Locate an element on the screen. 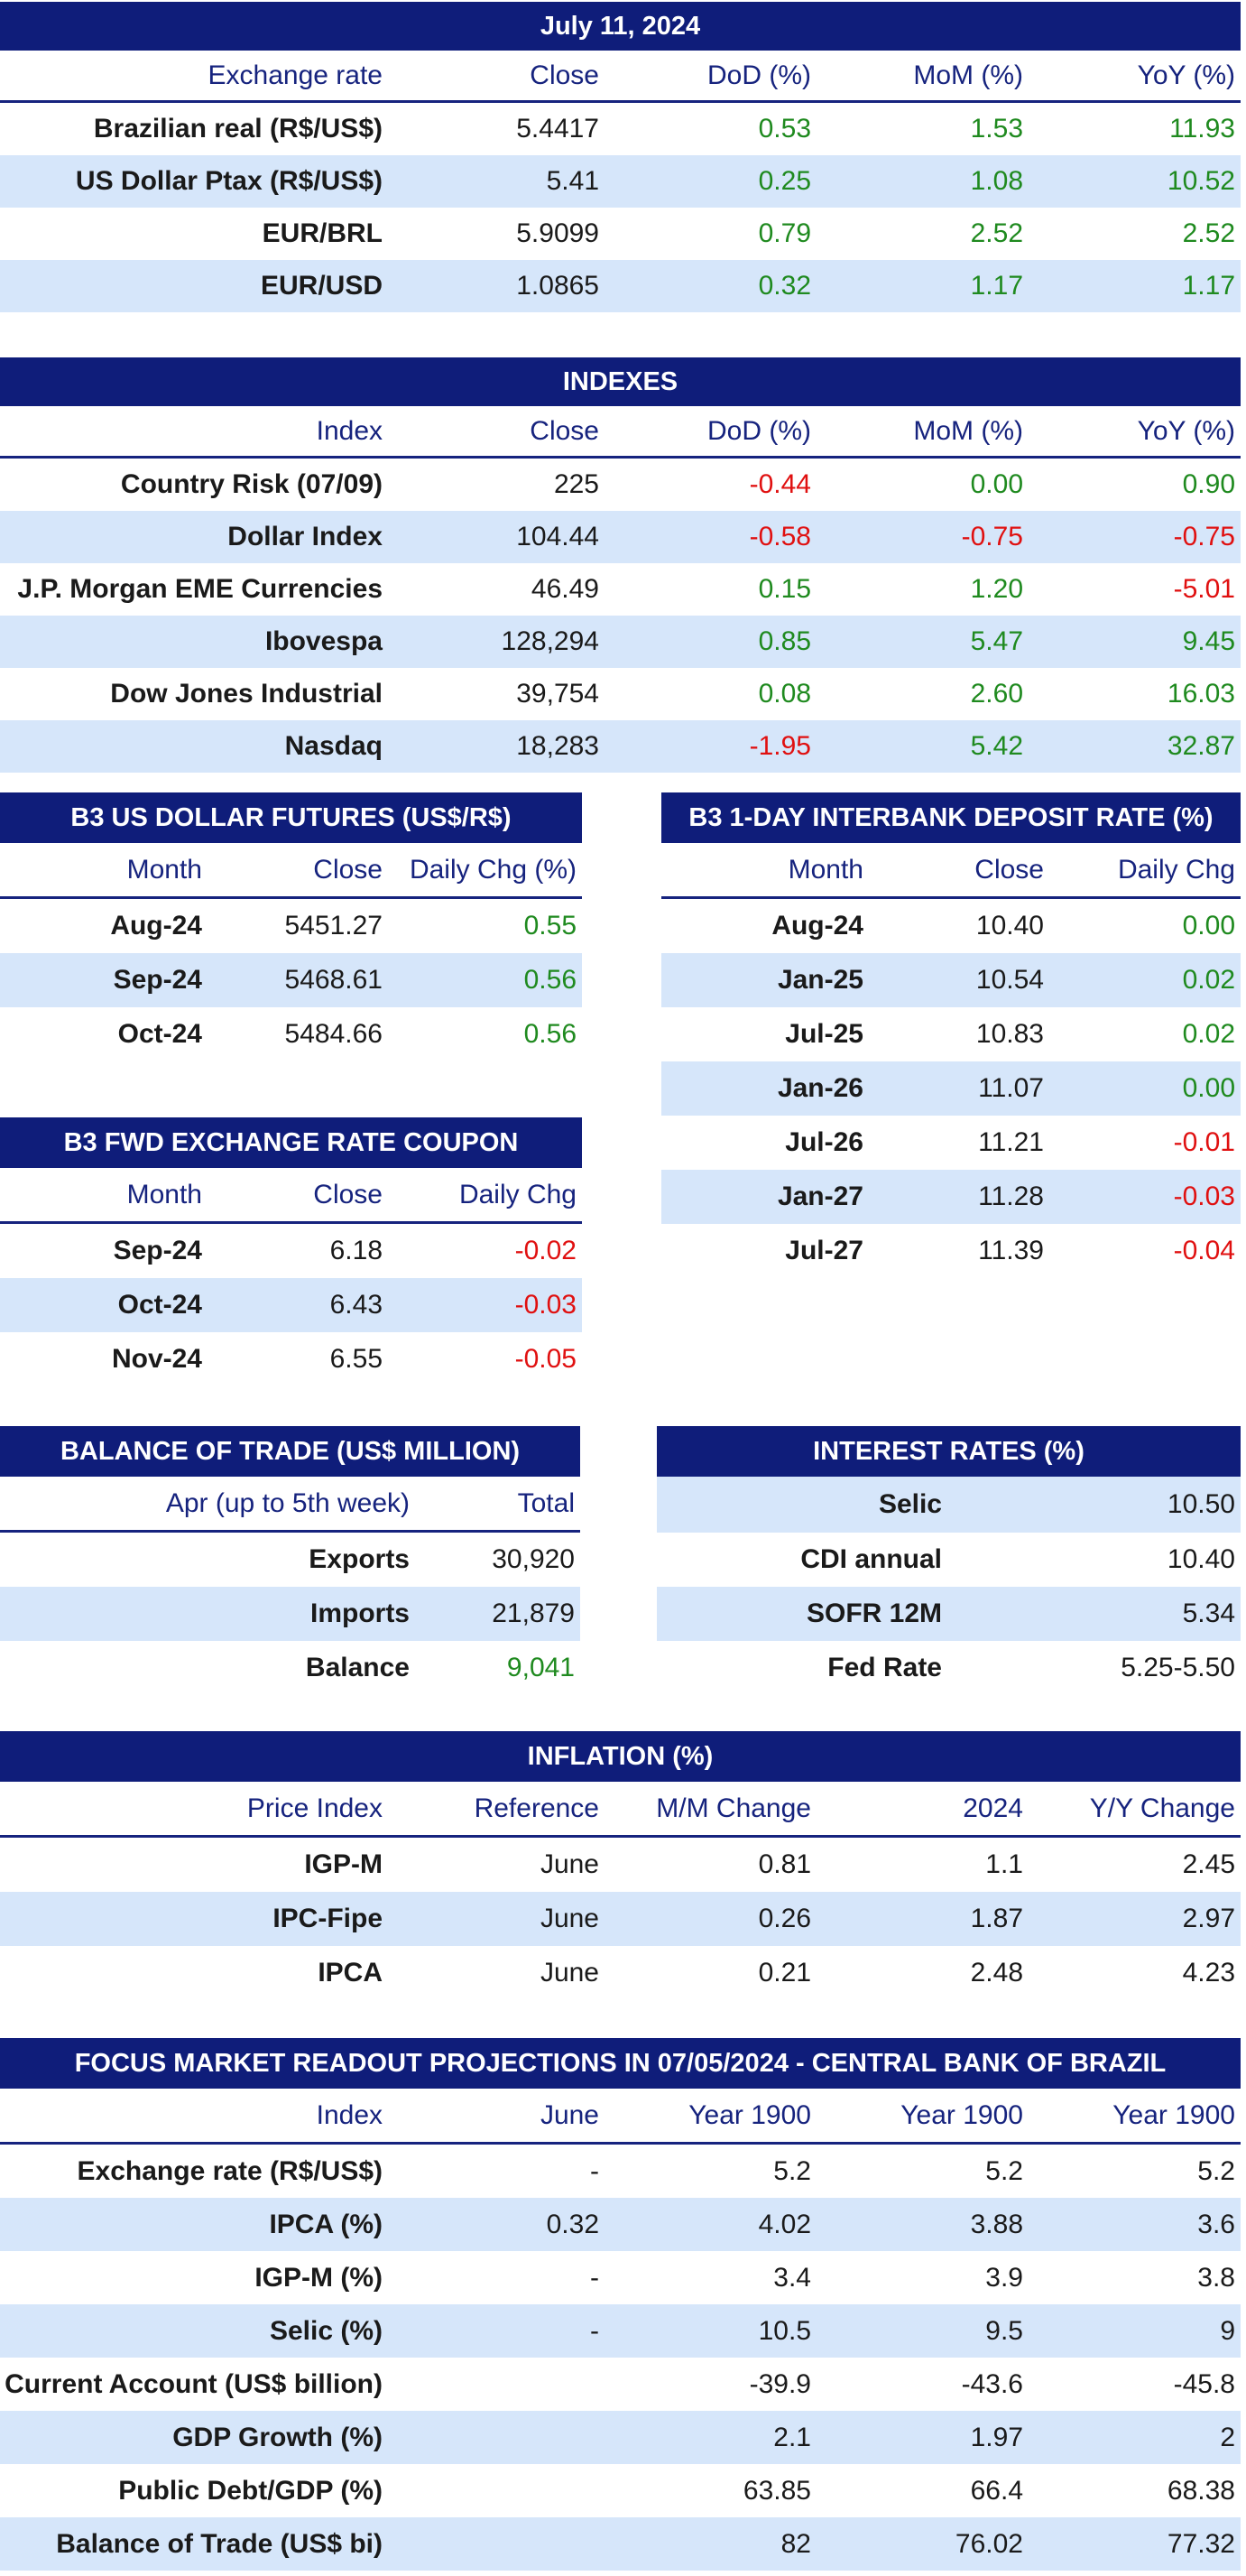 The height and width of the screenshot is (2576, 1246). close-value: 1.0865 is located at coordinates (557, 286).